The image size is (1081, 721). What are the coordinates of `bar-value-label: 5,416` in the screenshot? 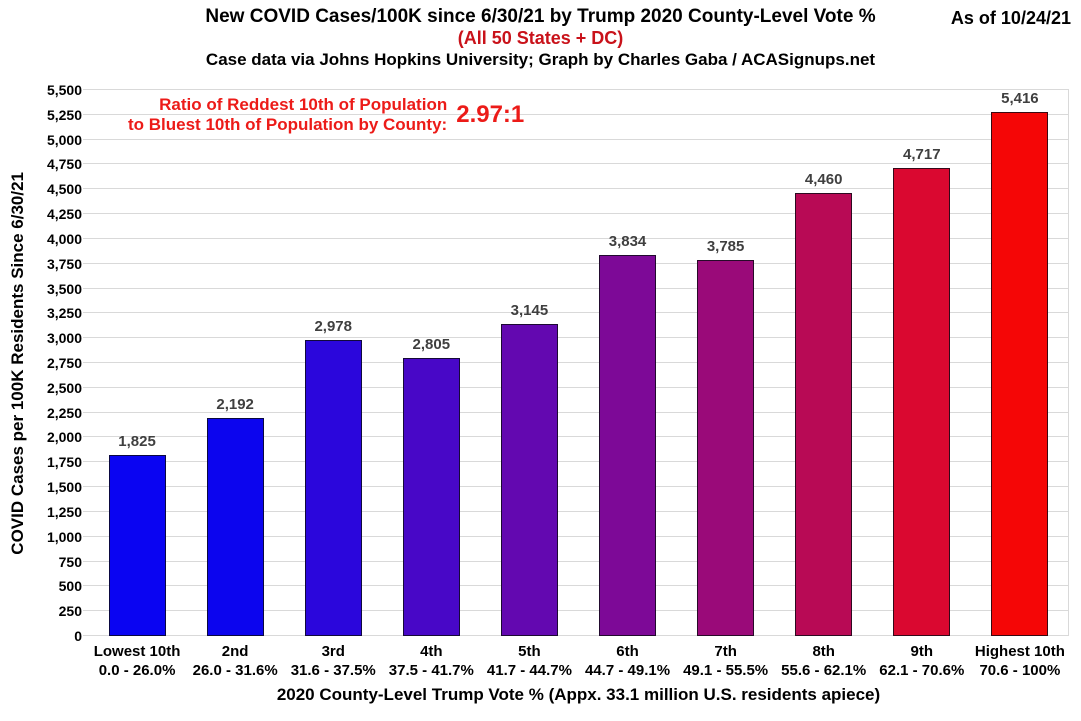 It's located at (1020, 98).